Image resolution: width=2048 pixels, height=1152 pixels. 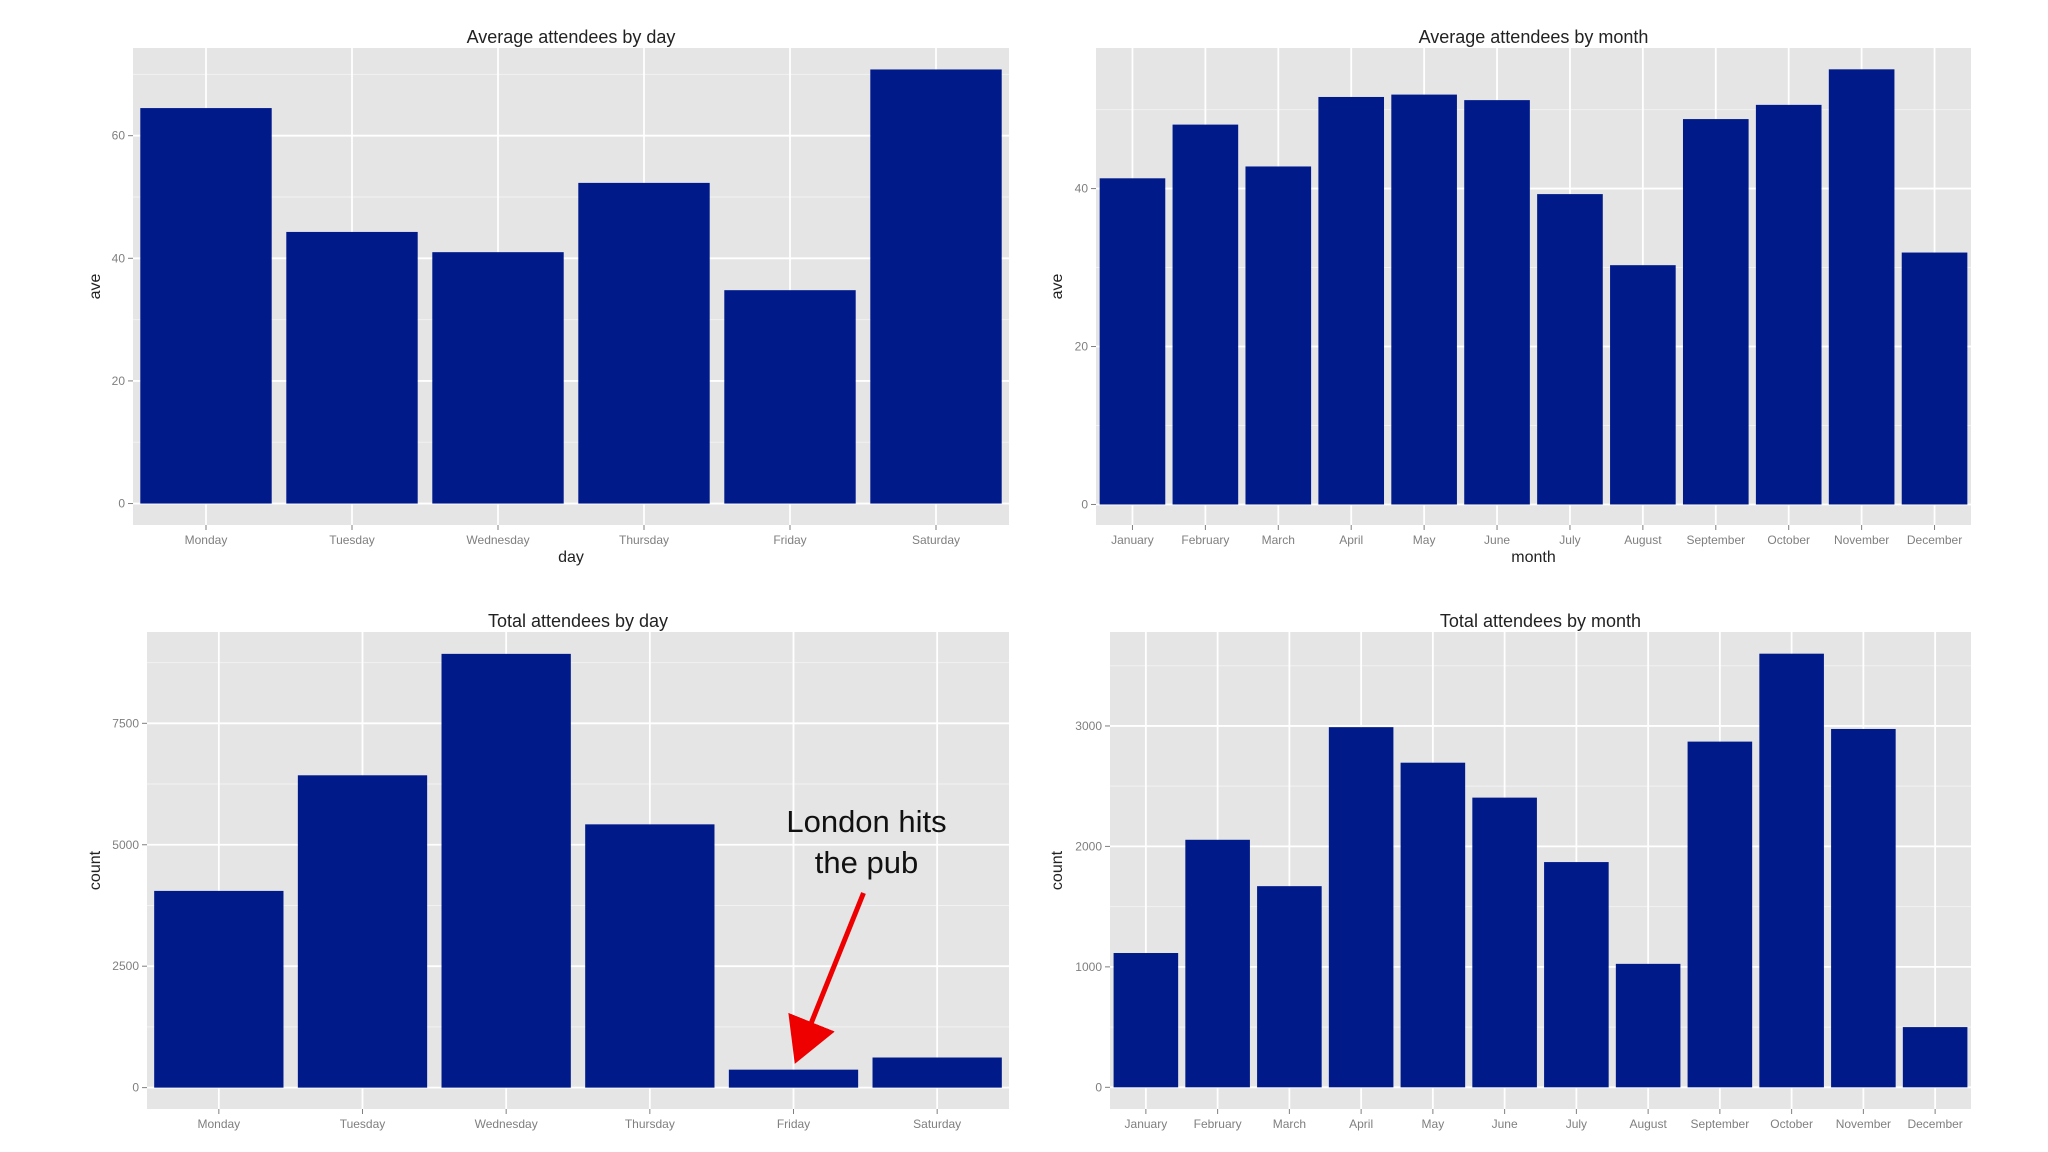 What do you see at coordinates (125, 723) in the screenshot?
I see `y-tick-label: 7500` at bounding box center [125, 723].